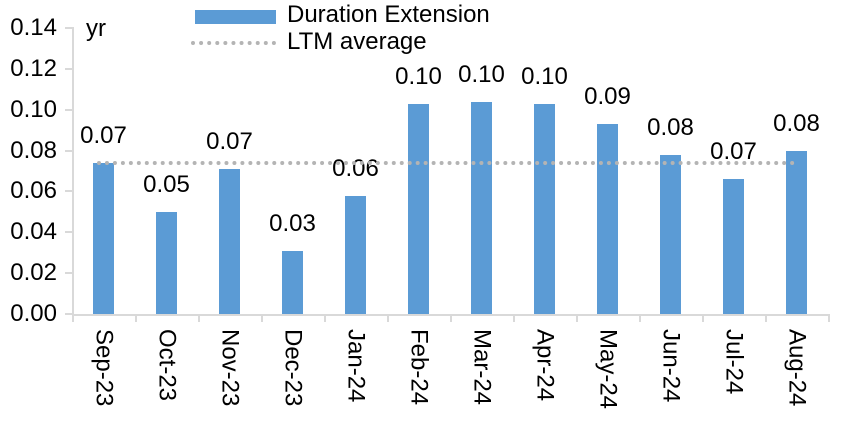 The image size is (852, 422). Describe the element at coordinates (33, 27) in the screenshot. I see `y-axis-label: 0.14` at that location.